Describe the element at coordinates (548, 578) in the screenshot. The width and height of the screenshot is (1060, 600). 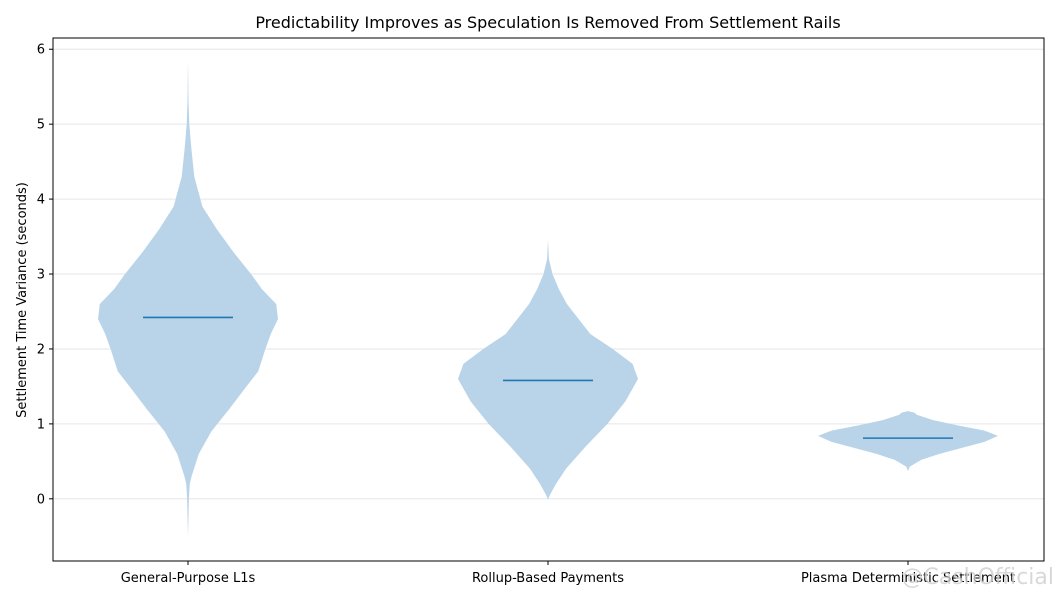
I see `x-tick-label: Rollup-Based Payments` at that location.